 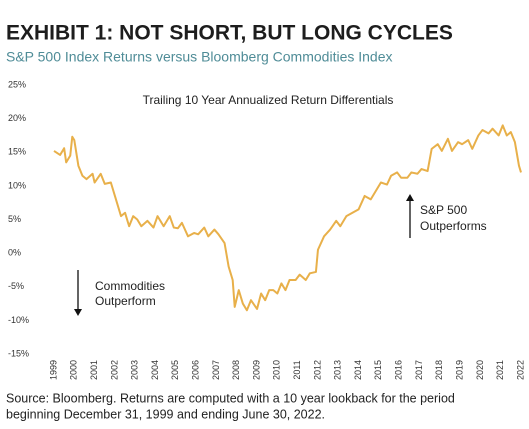 What do you see at coordinates (196, 370) in the screenshot?
I see `x-tick-label: 2006` at bounding box center [196, 370].